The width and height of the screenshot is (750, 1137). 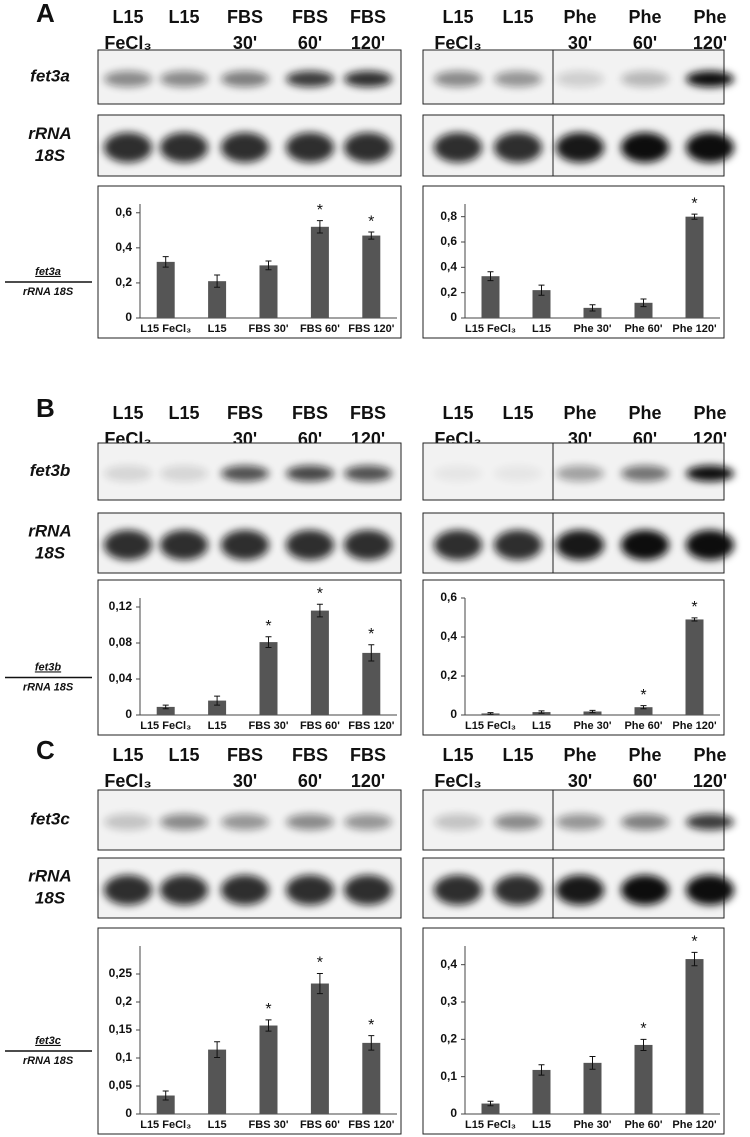 What do you see at coordinates (123, 1057) in the screenshot?
I see `y-tick-label: 0,1` at bounding box center [123, 1057].